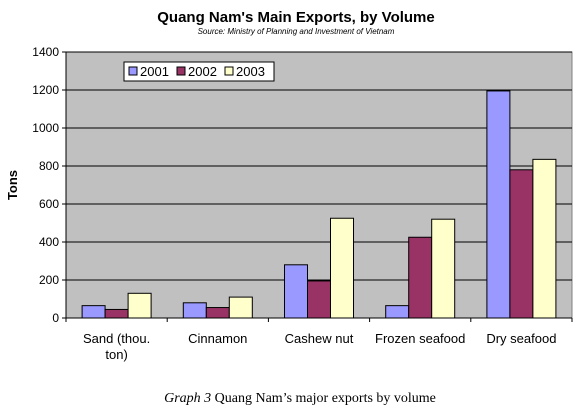  What do you see at coordinates (521, 338) in the screenshot?
I see `x-tick-label: Dry seafood` at bounding box center [521, 338].